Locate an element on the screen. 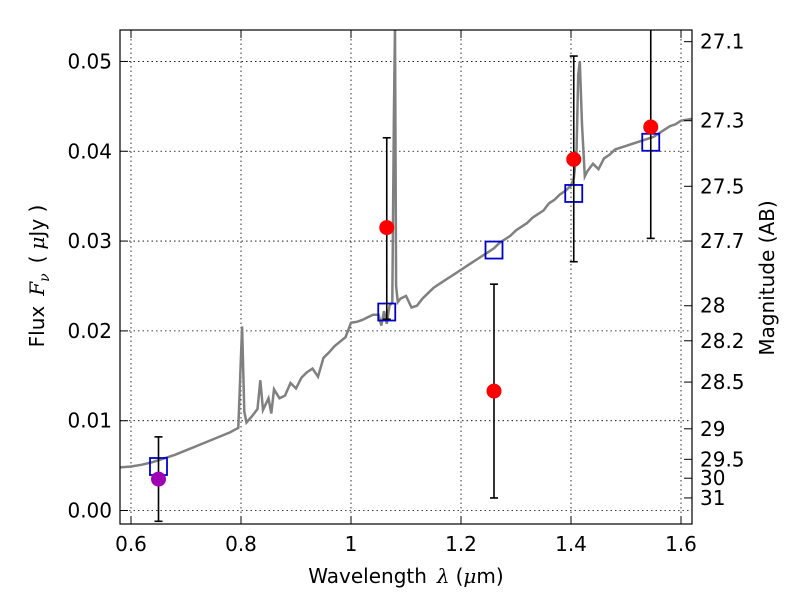 Image resolution: width=800 pixels, height=600 pixels. y-tick-label: 0.04 is located at coordinates (89, 151).